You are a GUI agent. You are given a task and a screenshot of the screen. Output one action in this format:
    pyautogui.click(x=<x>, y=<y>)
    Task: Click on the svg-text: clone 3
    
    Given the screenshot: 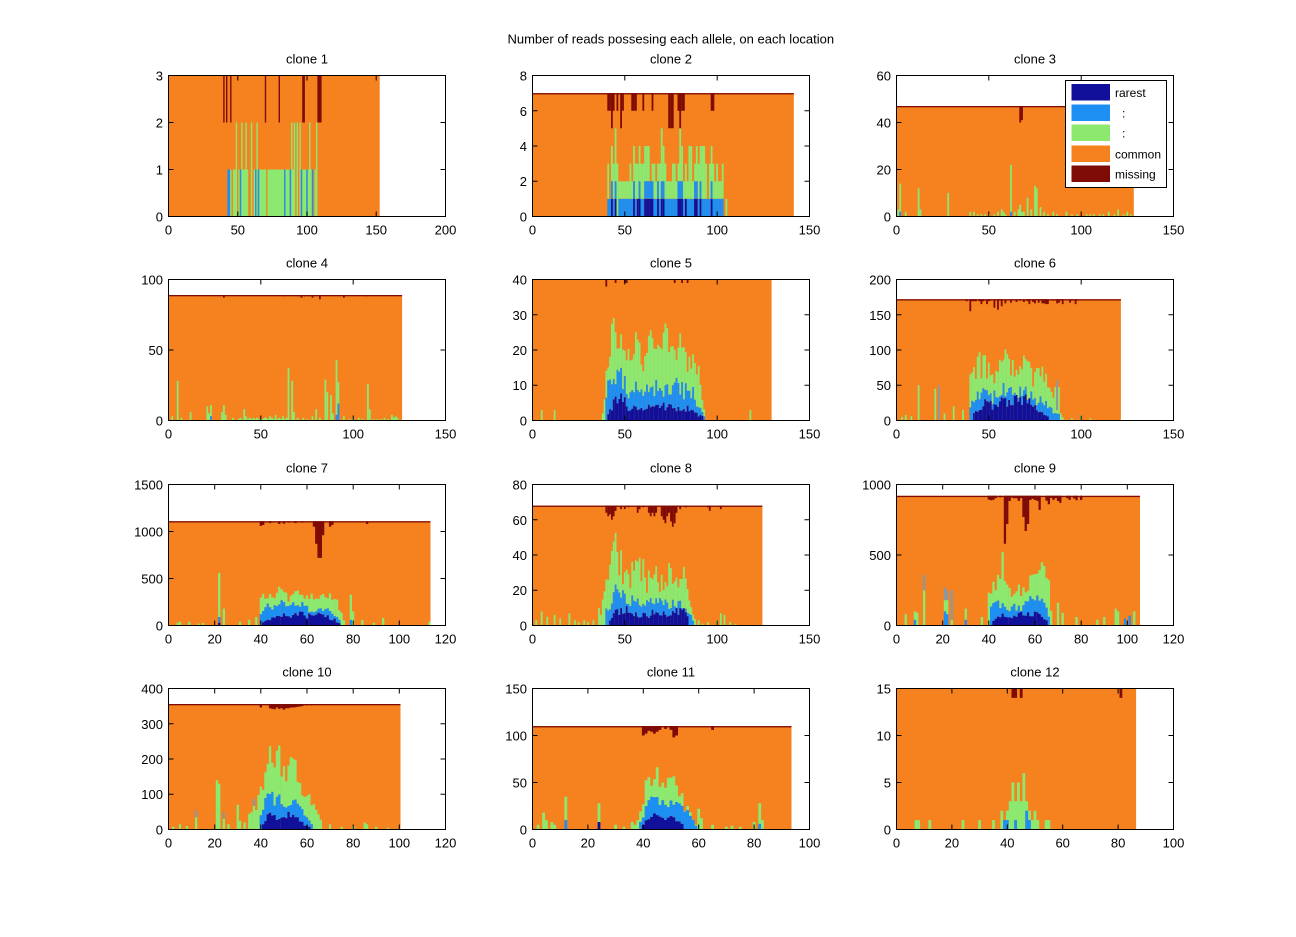 What is the action you would take?
    pyautogui.click(x=1035, y=59)
    